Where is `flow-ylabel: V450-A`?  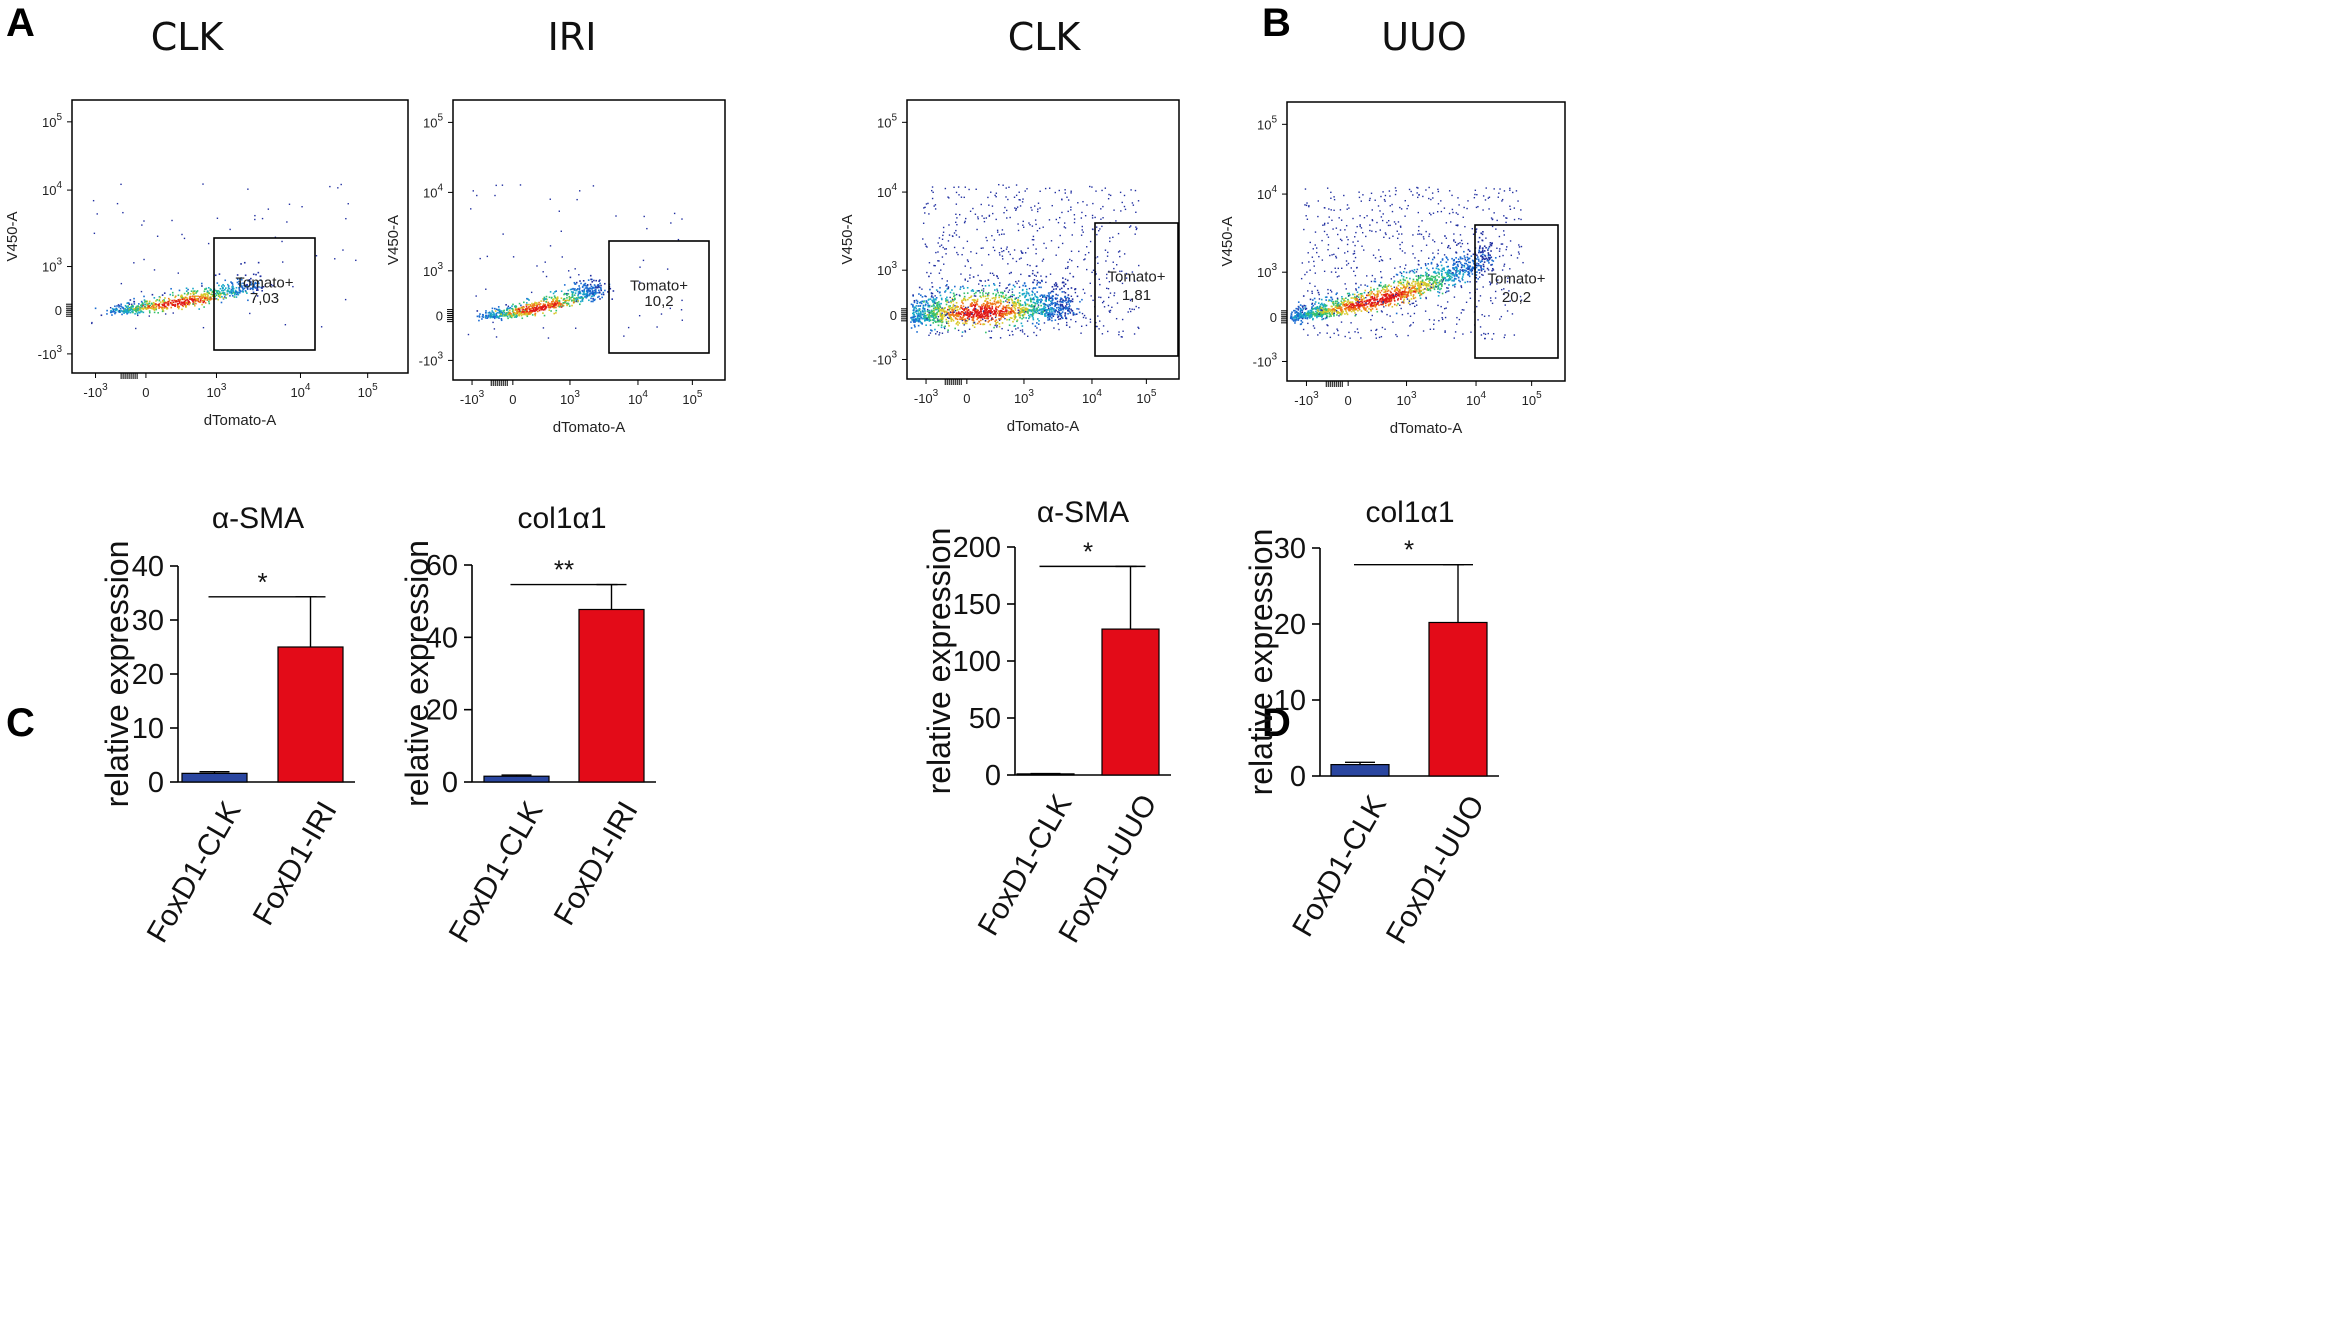 flow-ylabel: V450-A is located at coordinates (393, 240).